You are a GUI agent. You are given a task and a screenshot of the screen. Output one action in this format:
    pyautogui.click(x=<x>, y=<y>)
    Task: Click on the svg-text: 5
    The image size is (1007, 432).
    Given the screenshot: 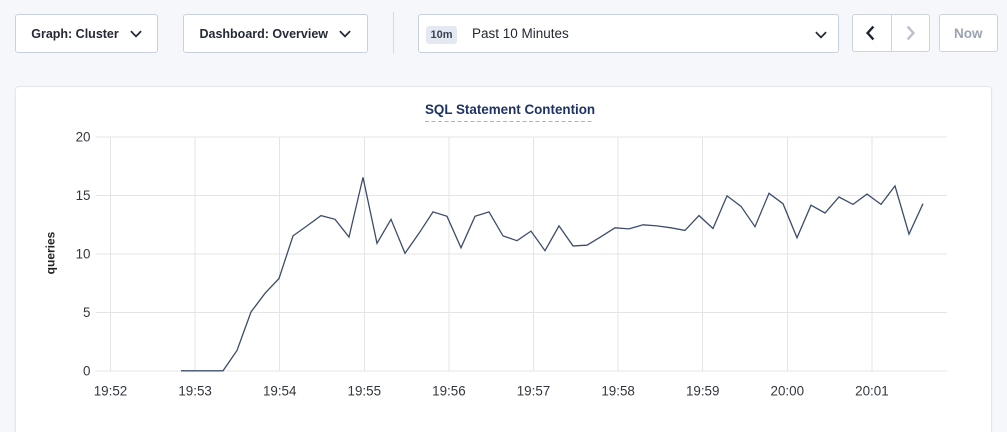 What is the action you would take?
    pyautogui.click(x=86, y=312)
    